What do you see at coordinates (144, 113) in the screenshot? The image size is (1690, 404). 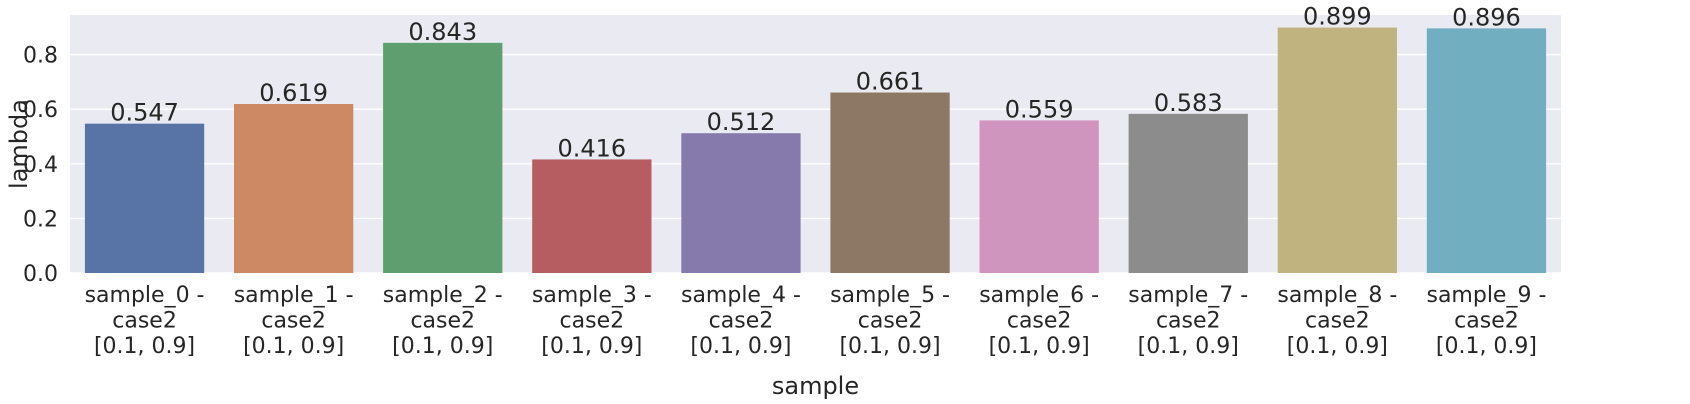 I see `data-label-0: 0.547` at bounding box center [144, 113].